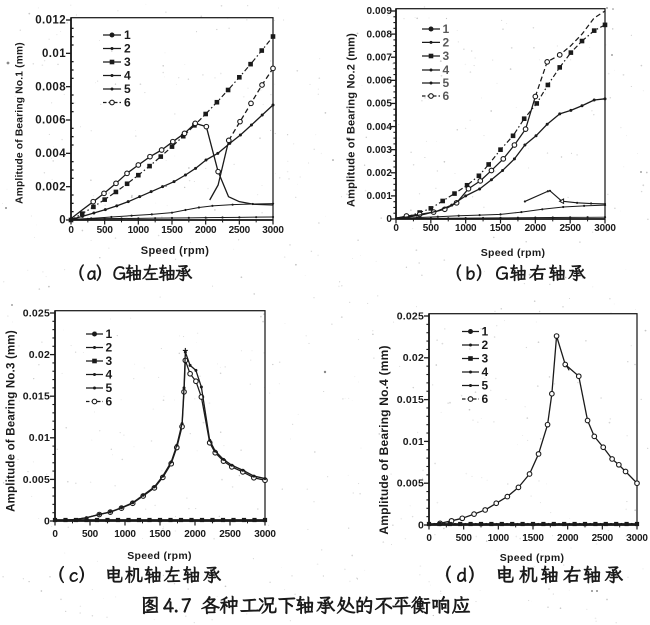 The image size is (650, 625). What do you see at coordinates (12, 421) in the screenshot?
I see `svg-text: Amplitude of Bearing No.3 (mm)` at bounding box center [12, 421].